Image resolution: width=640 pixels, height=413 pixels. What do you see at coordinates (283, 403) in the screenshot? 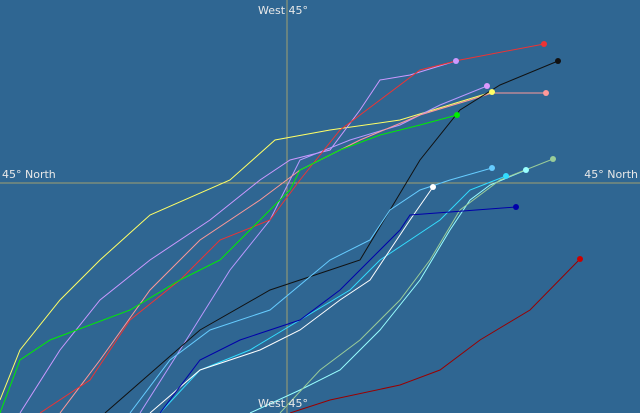
I see `meridian-label-bottom: West 45°` at bounding box center [283, 403].